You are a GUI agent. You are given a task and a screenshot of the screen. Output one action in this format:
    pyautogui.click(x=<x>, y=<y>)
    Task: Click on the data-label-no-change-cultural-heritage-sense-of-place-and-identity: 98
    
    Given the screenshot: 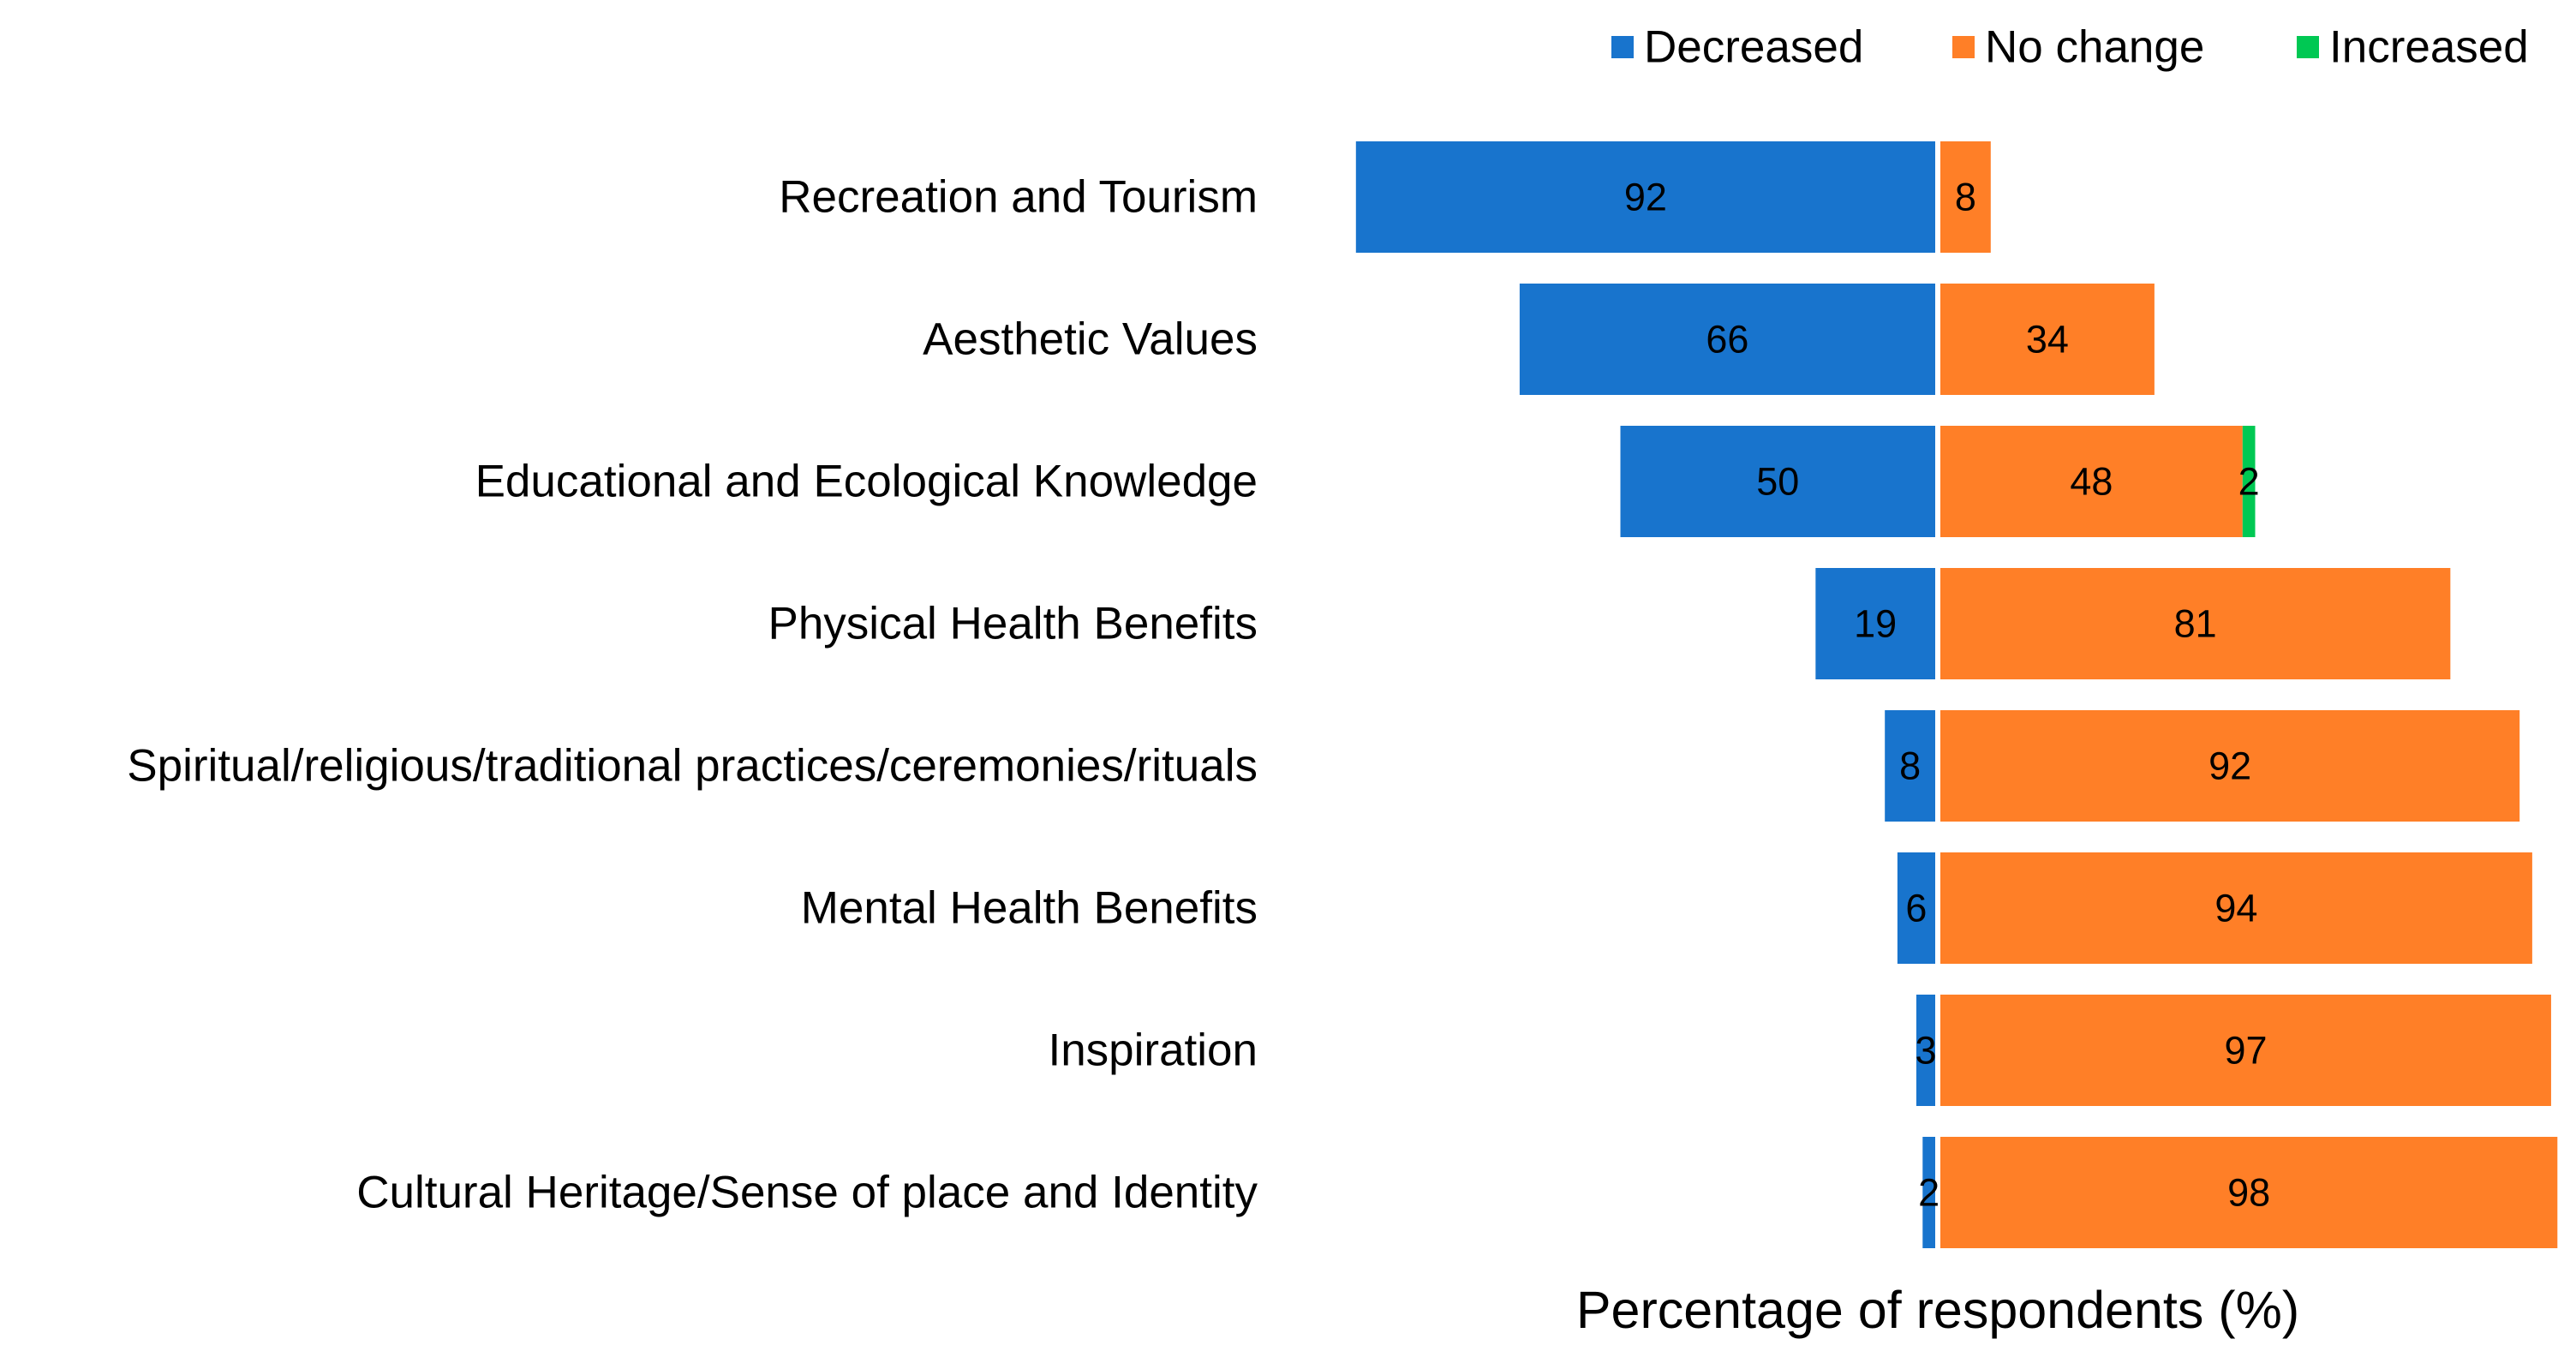 What is the action you would take?
    pyautogui.click(x=2249, y=1193)
    